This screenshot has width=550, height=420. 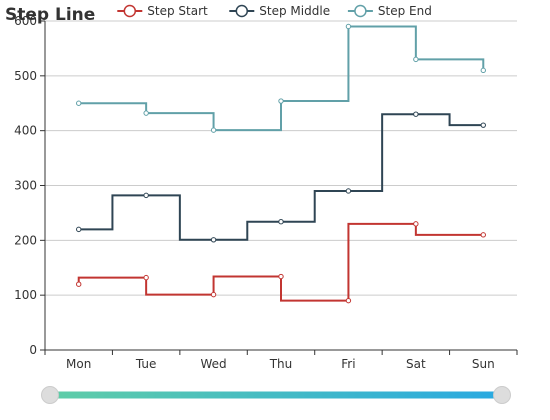 I want to click on x-tick-label: Mon, so click(x=78, y=364).